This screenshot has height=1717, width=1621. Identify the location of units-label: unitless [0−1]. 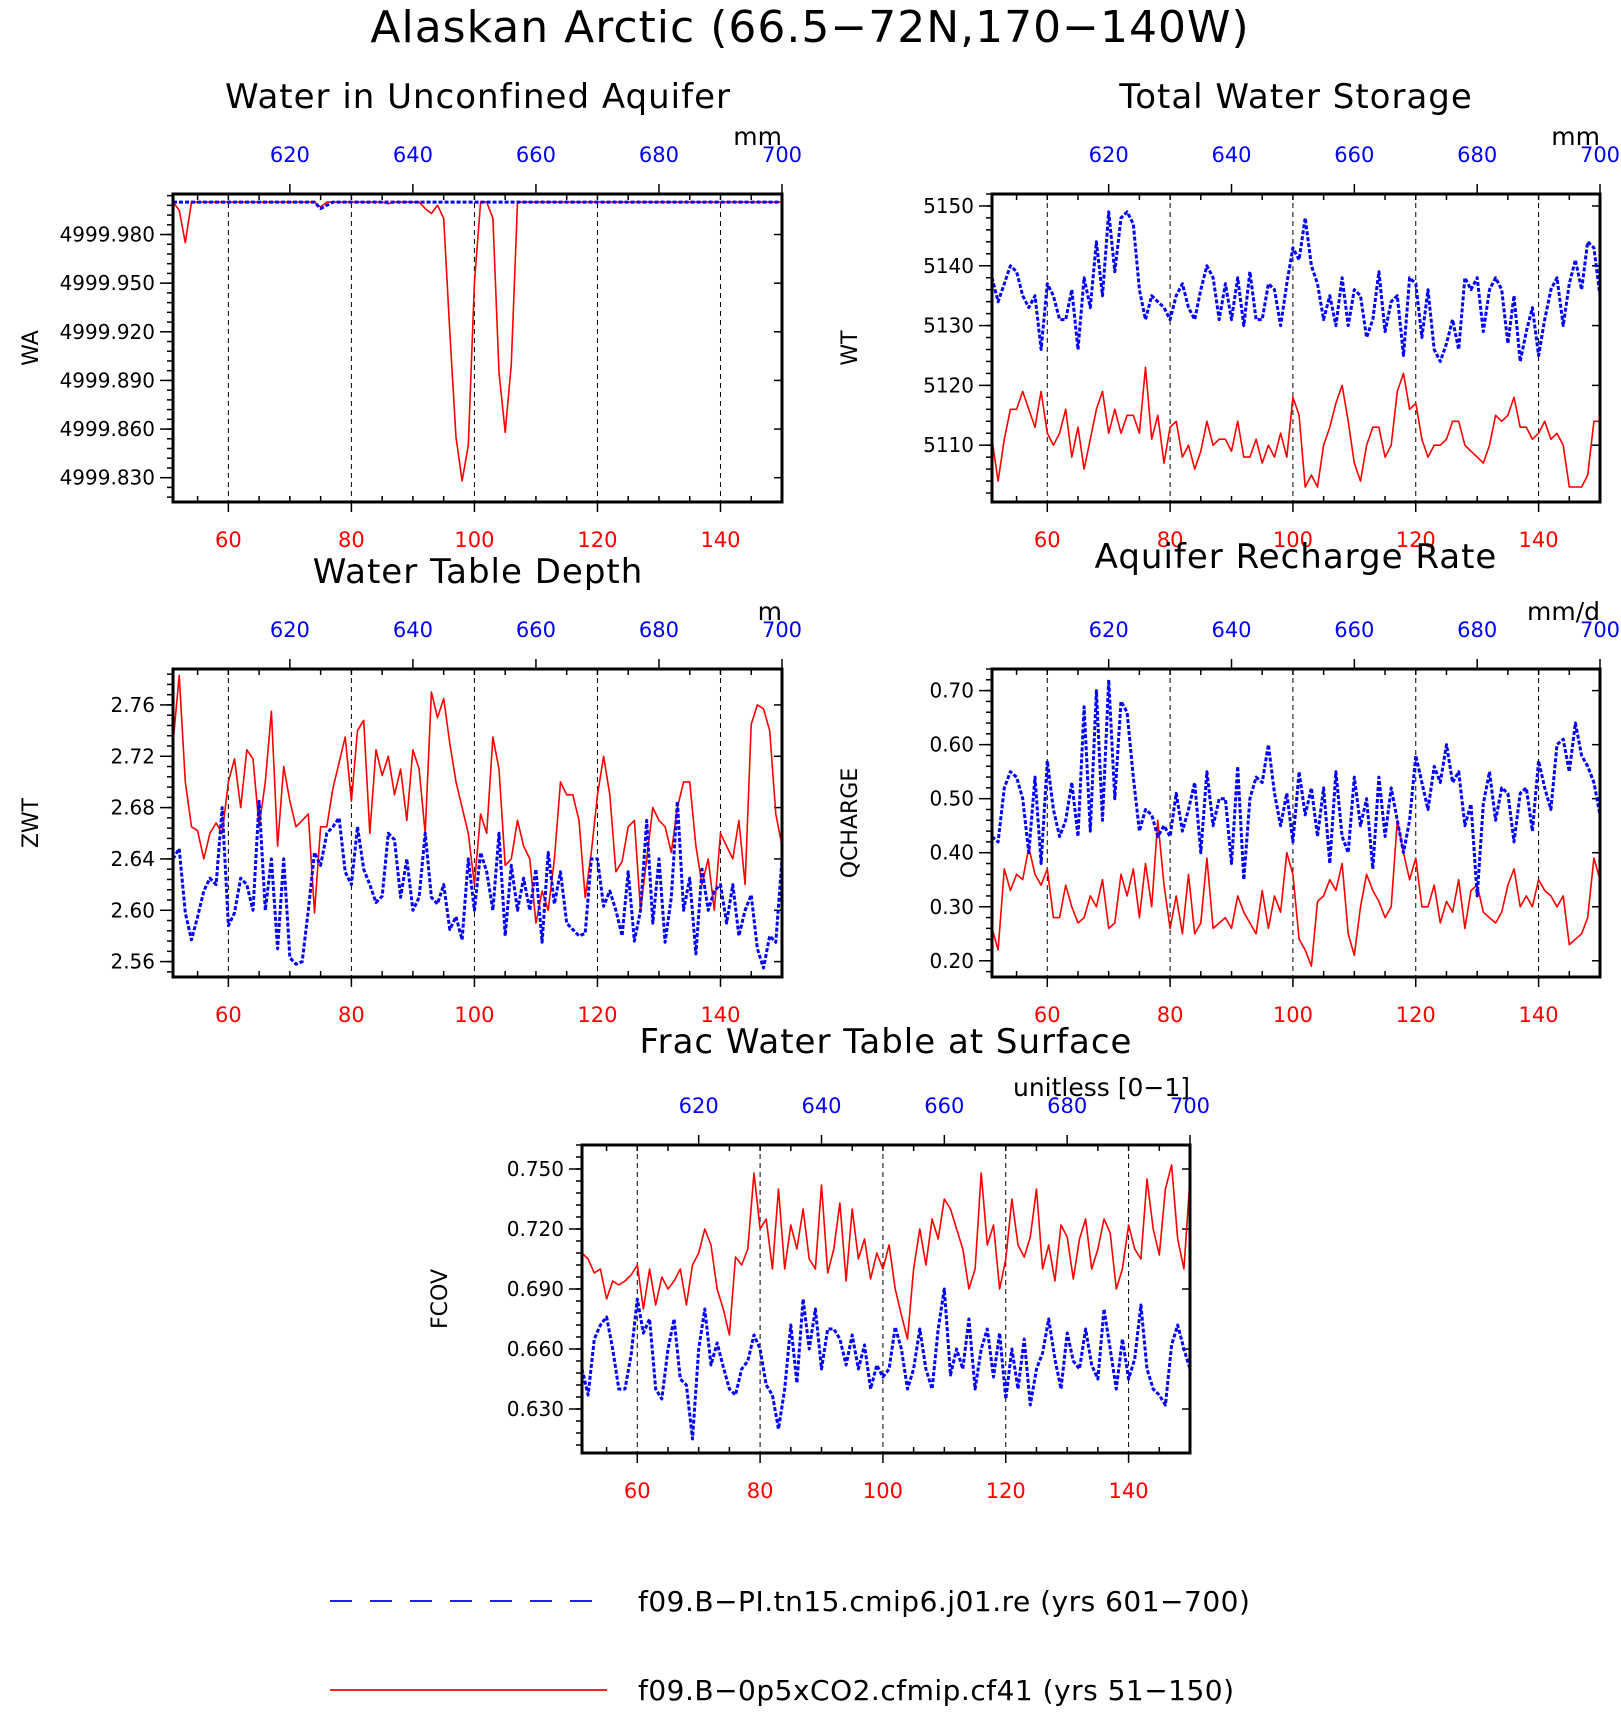
(1101, 1087).